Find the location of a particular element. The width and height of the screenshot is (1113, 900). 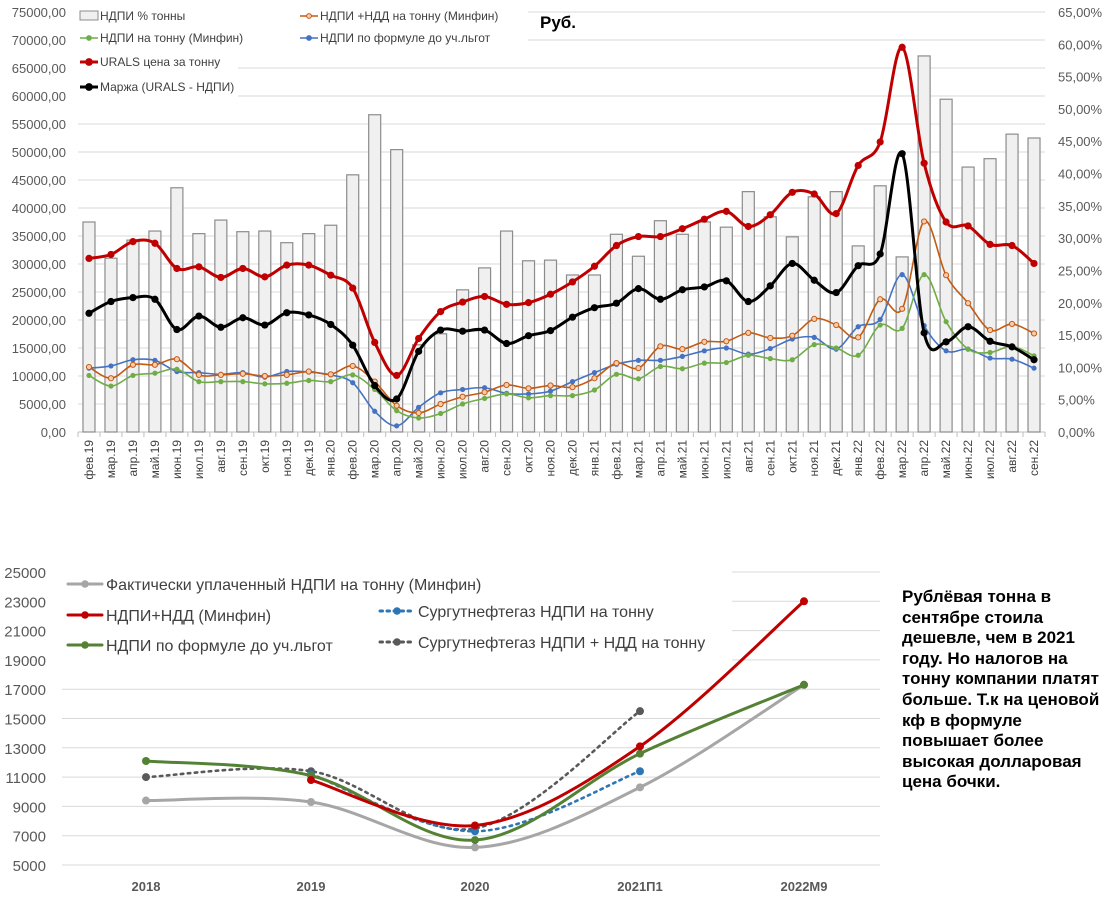

x-tick-label: окт.21 is located at coordinates (792, 456).